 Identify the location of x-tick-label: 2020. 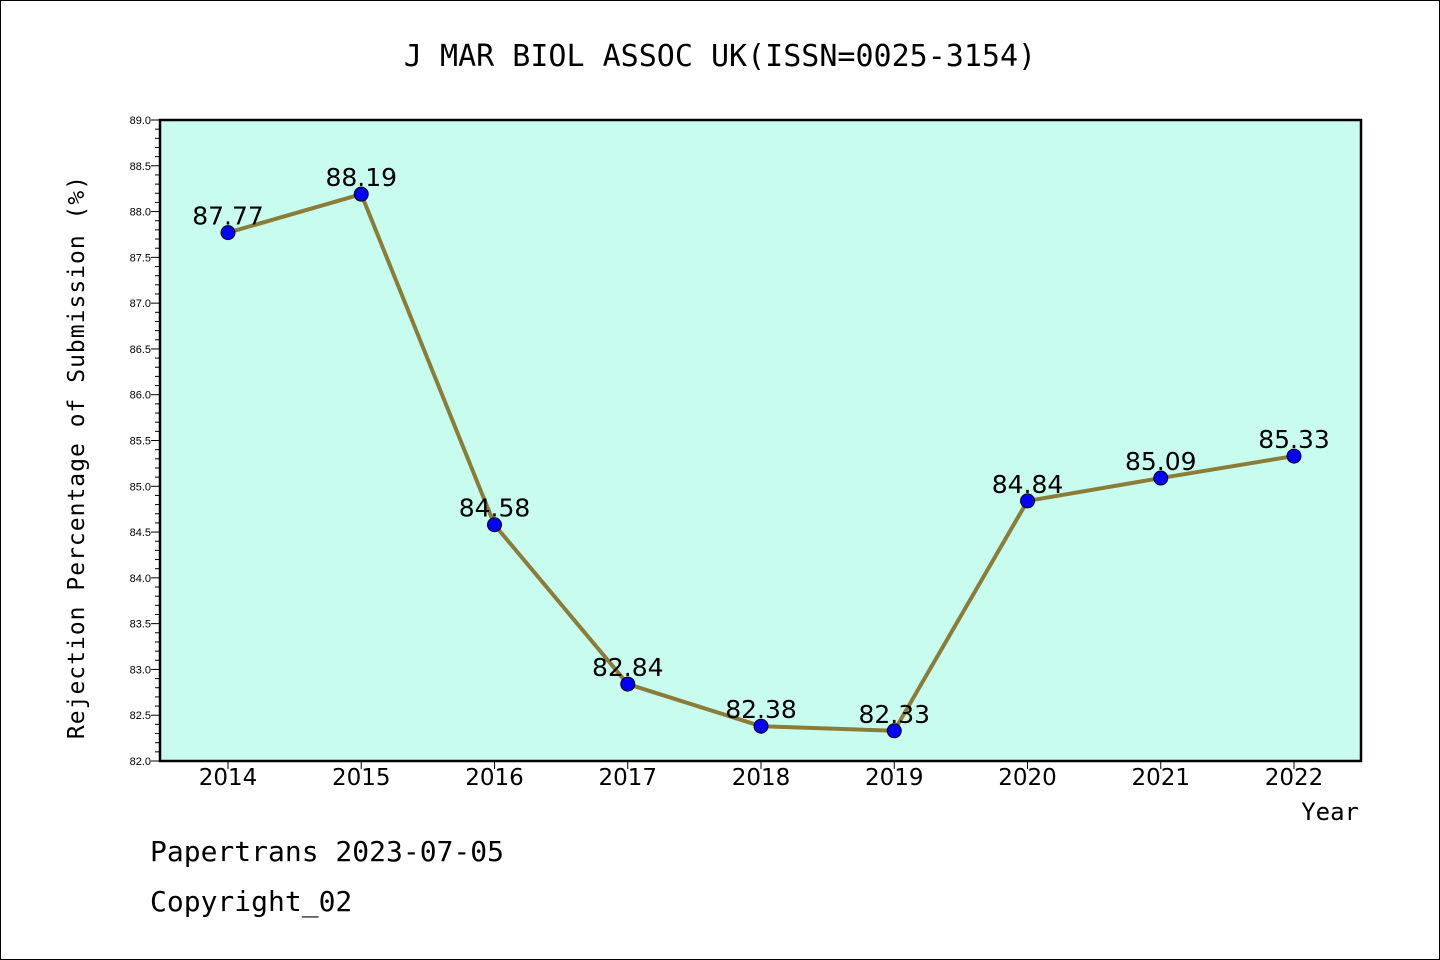
(1027, 778).